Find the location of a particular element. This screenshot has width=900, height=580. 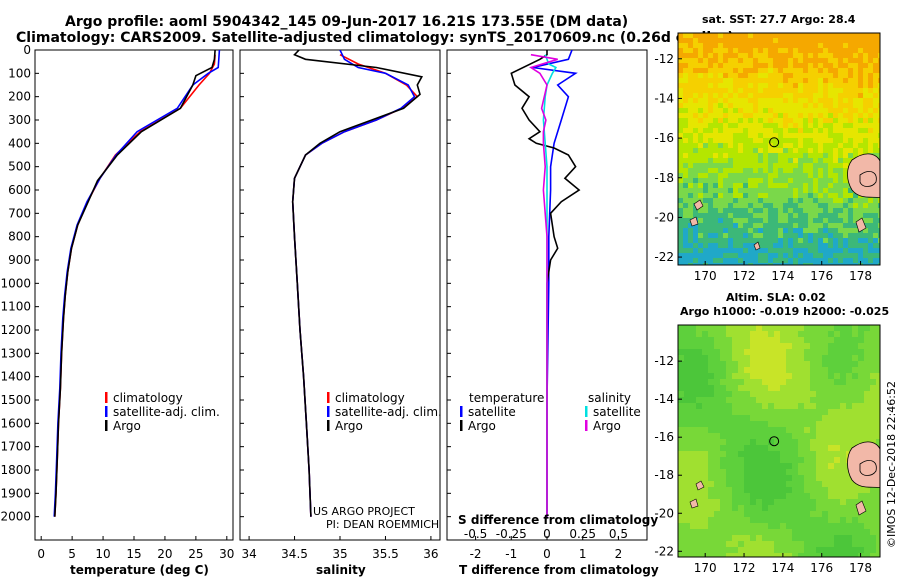

legend-swatch-s-satellite is located at coordinates (586, 411).